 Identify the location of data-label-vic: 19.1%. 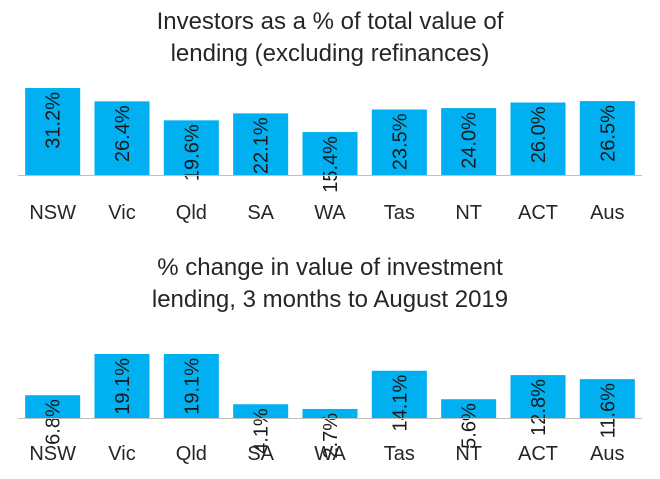
(123, 386).